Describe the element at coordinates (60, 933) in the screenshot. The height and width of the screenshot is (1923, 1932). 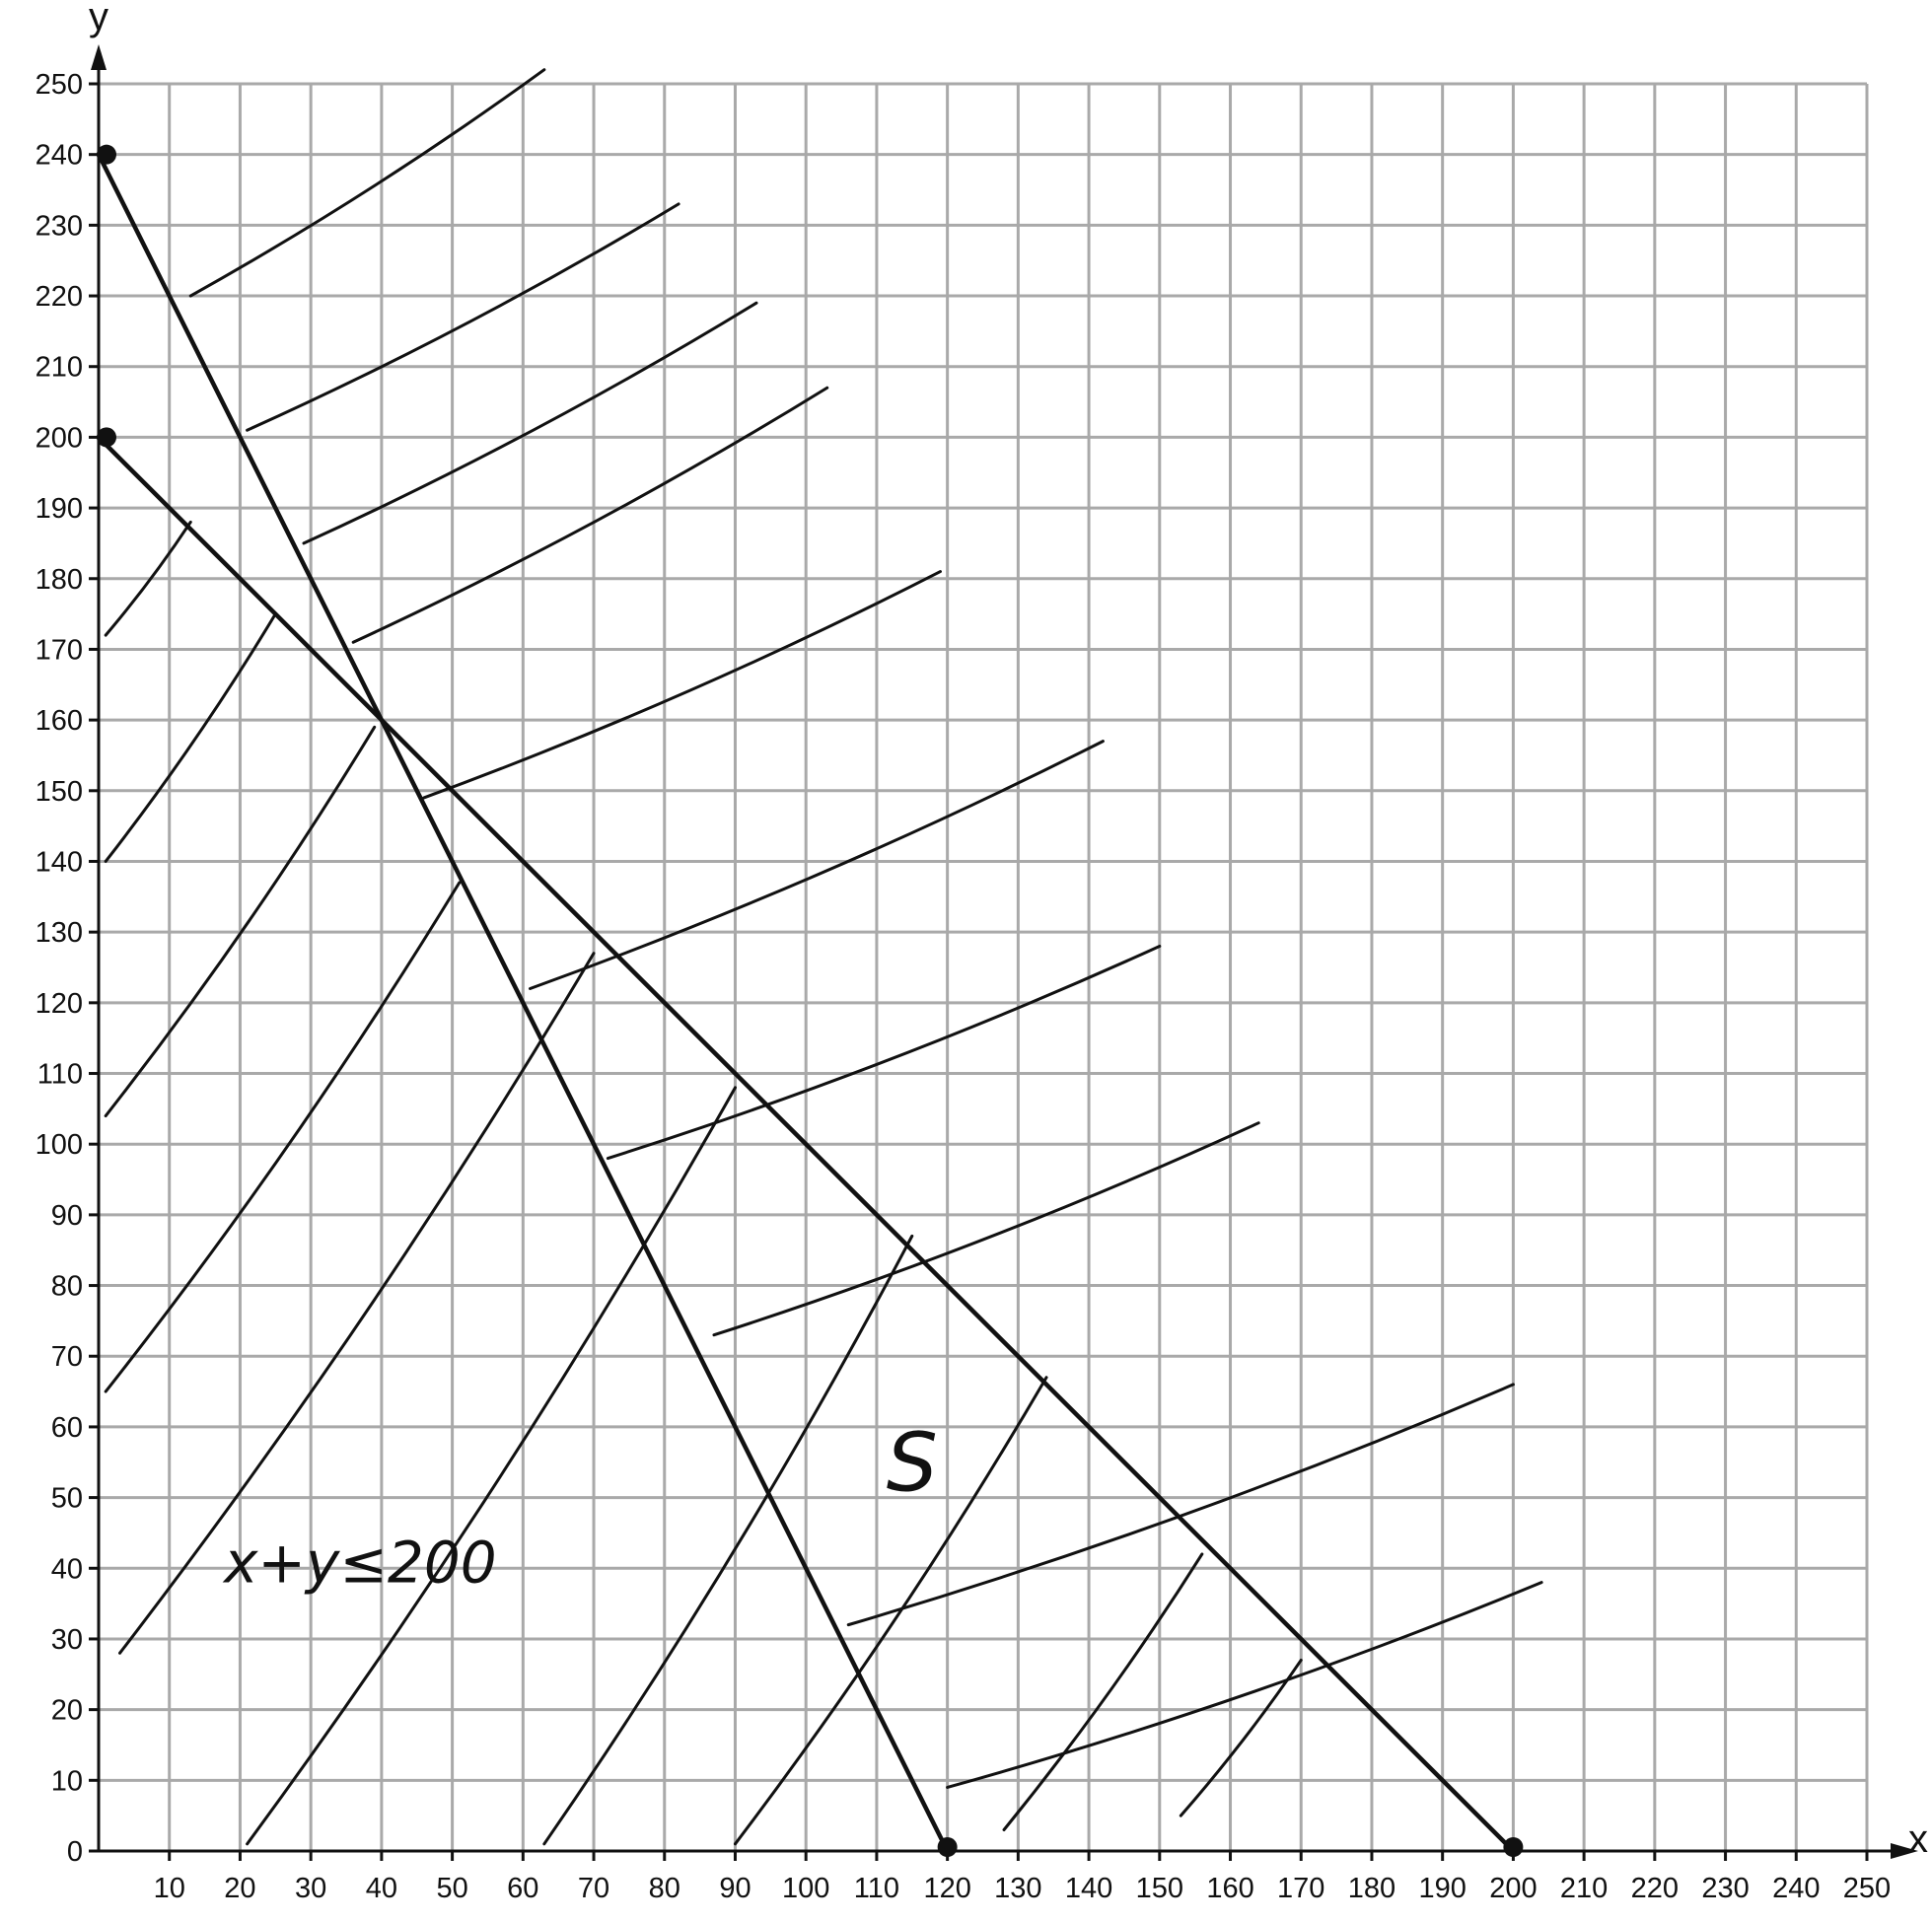
I see `y-tick-label: 130` at that location.